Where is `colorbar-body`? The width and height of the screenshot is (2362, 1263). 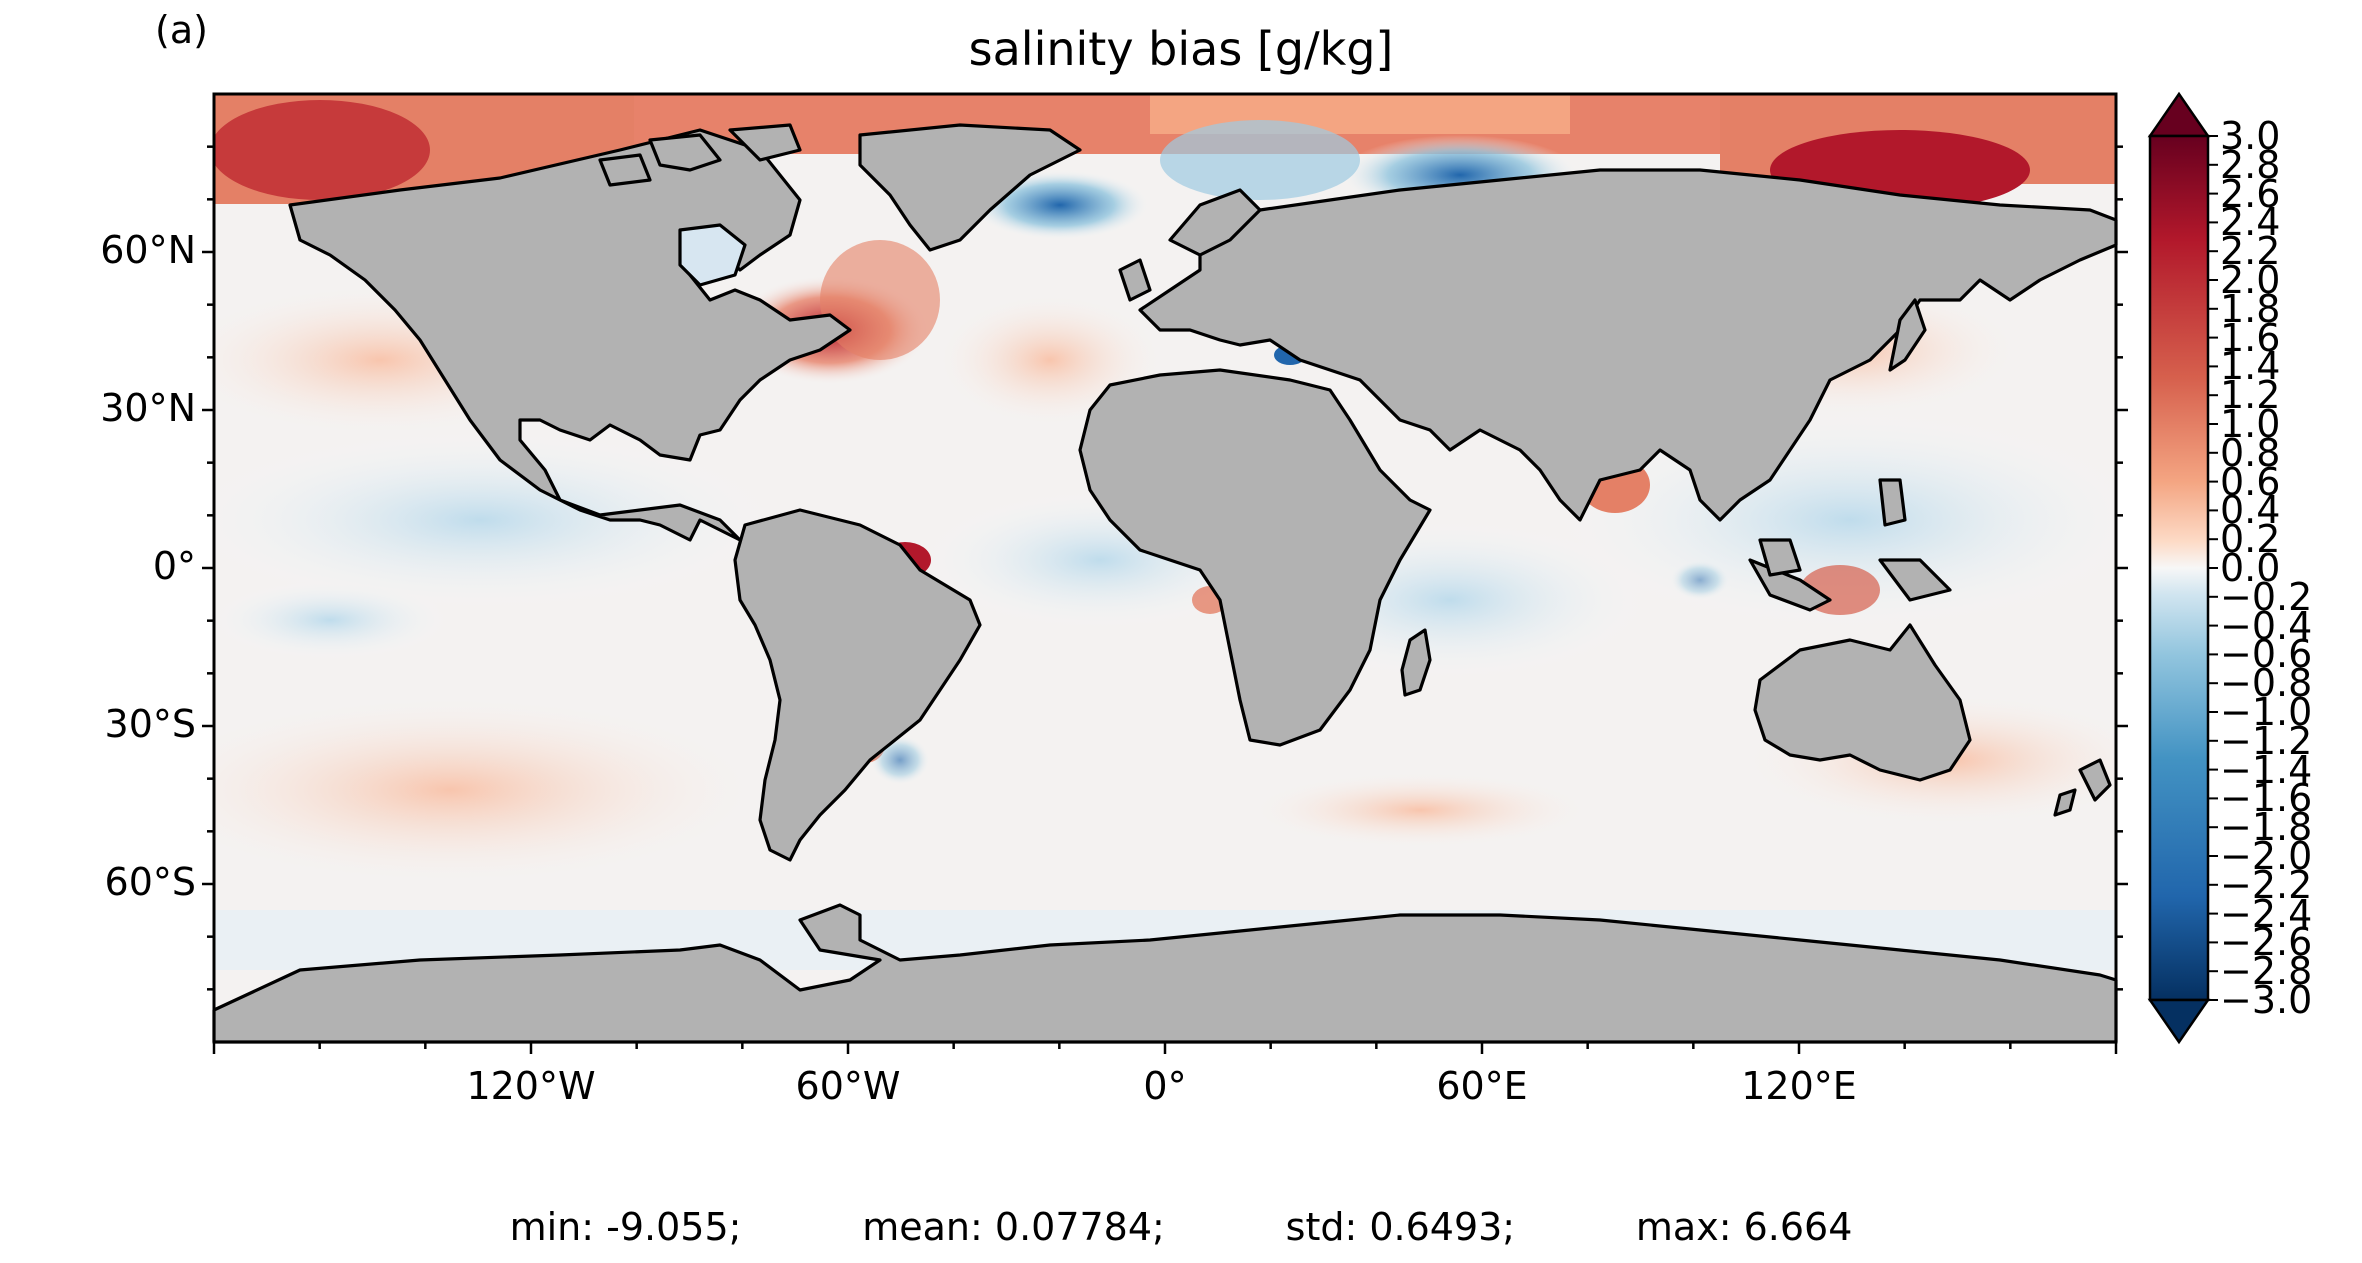 colorbar-body is located at coordinates (2179, 568).